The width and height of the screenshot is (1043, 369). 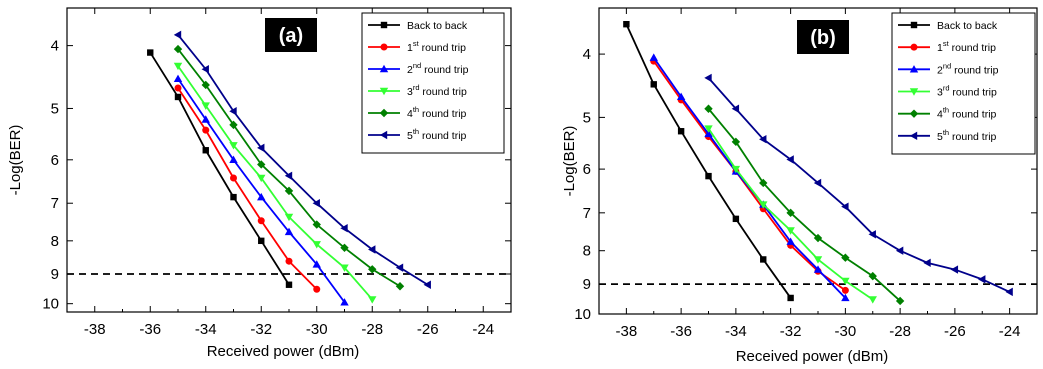 I want to click on legend-entry-name: 3, so click(x=410, y=92).